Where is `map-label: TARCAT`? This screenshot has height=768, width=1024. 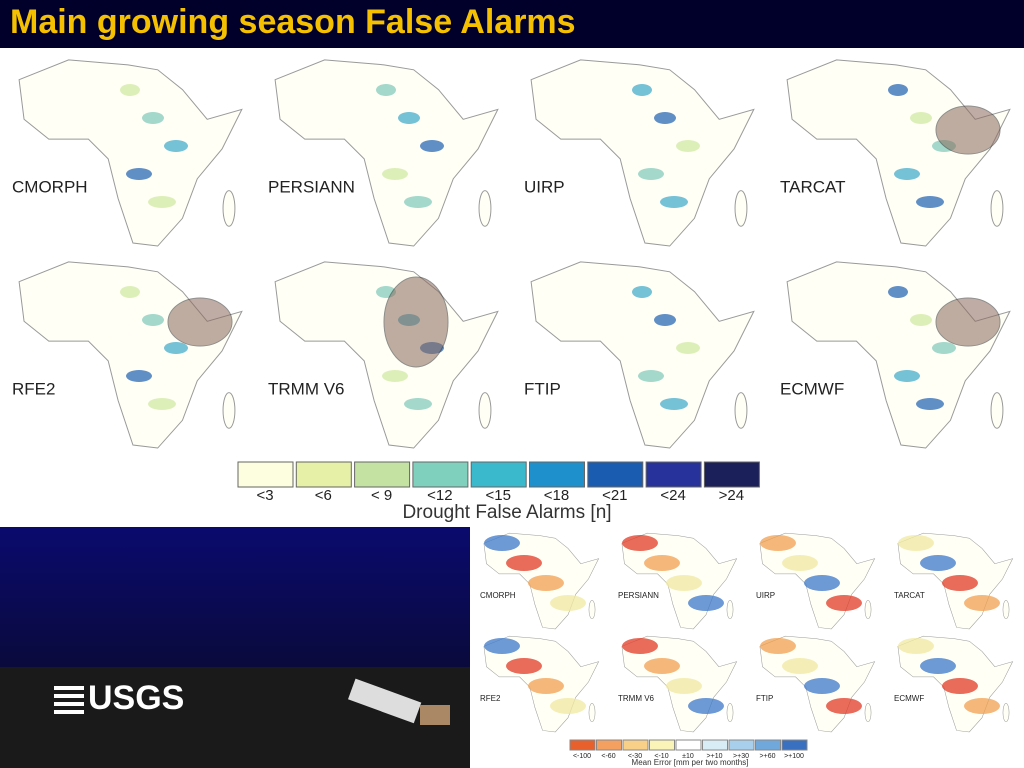 map-label: TARCAT is located at coordinates (909, 595).